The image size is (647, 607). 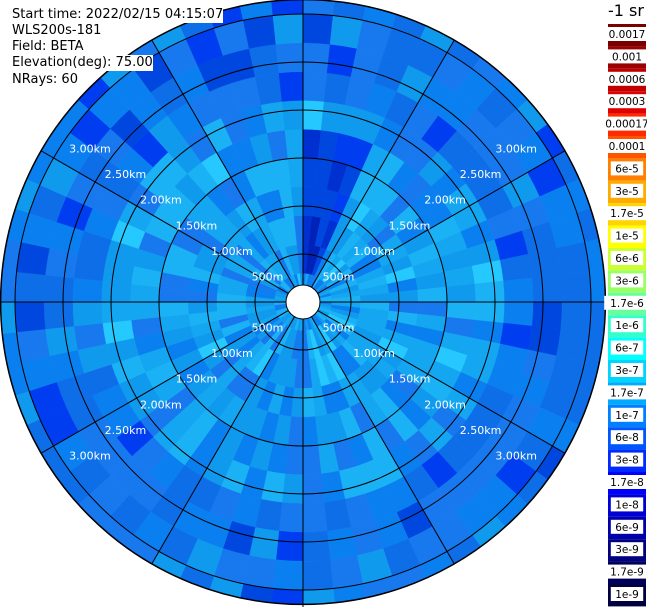 What do you see at coordinates (57, 31) in the screenshot?
I see `instrument-label: WLS200s-181` at bounding box center [57, 31].